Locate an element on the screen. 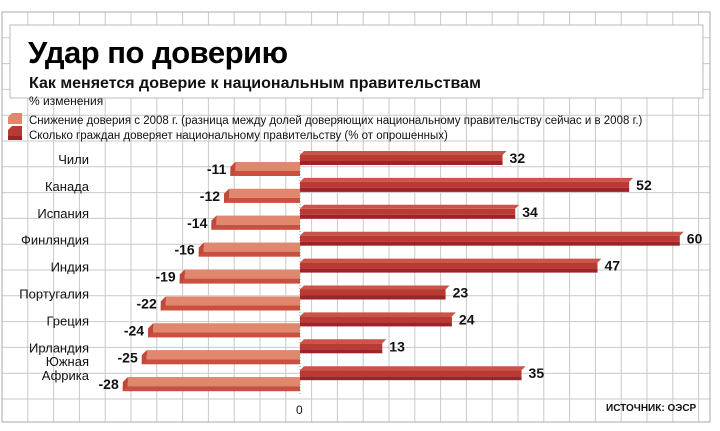 The image size is (720, 431). category-label: Канада is located at coordinates (67, 186).